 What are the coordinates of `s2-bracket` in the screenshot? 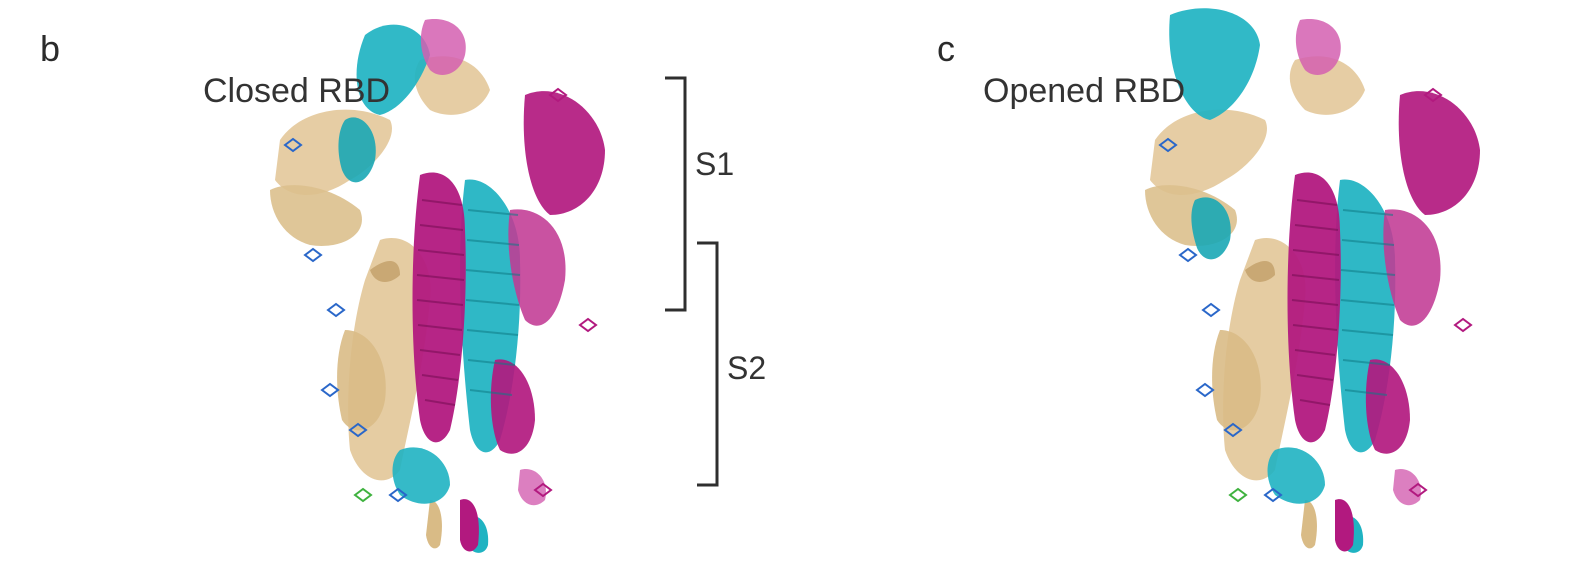 It's located at (708, 364).